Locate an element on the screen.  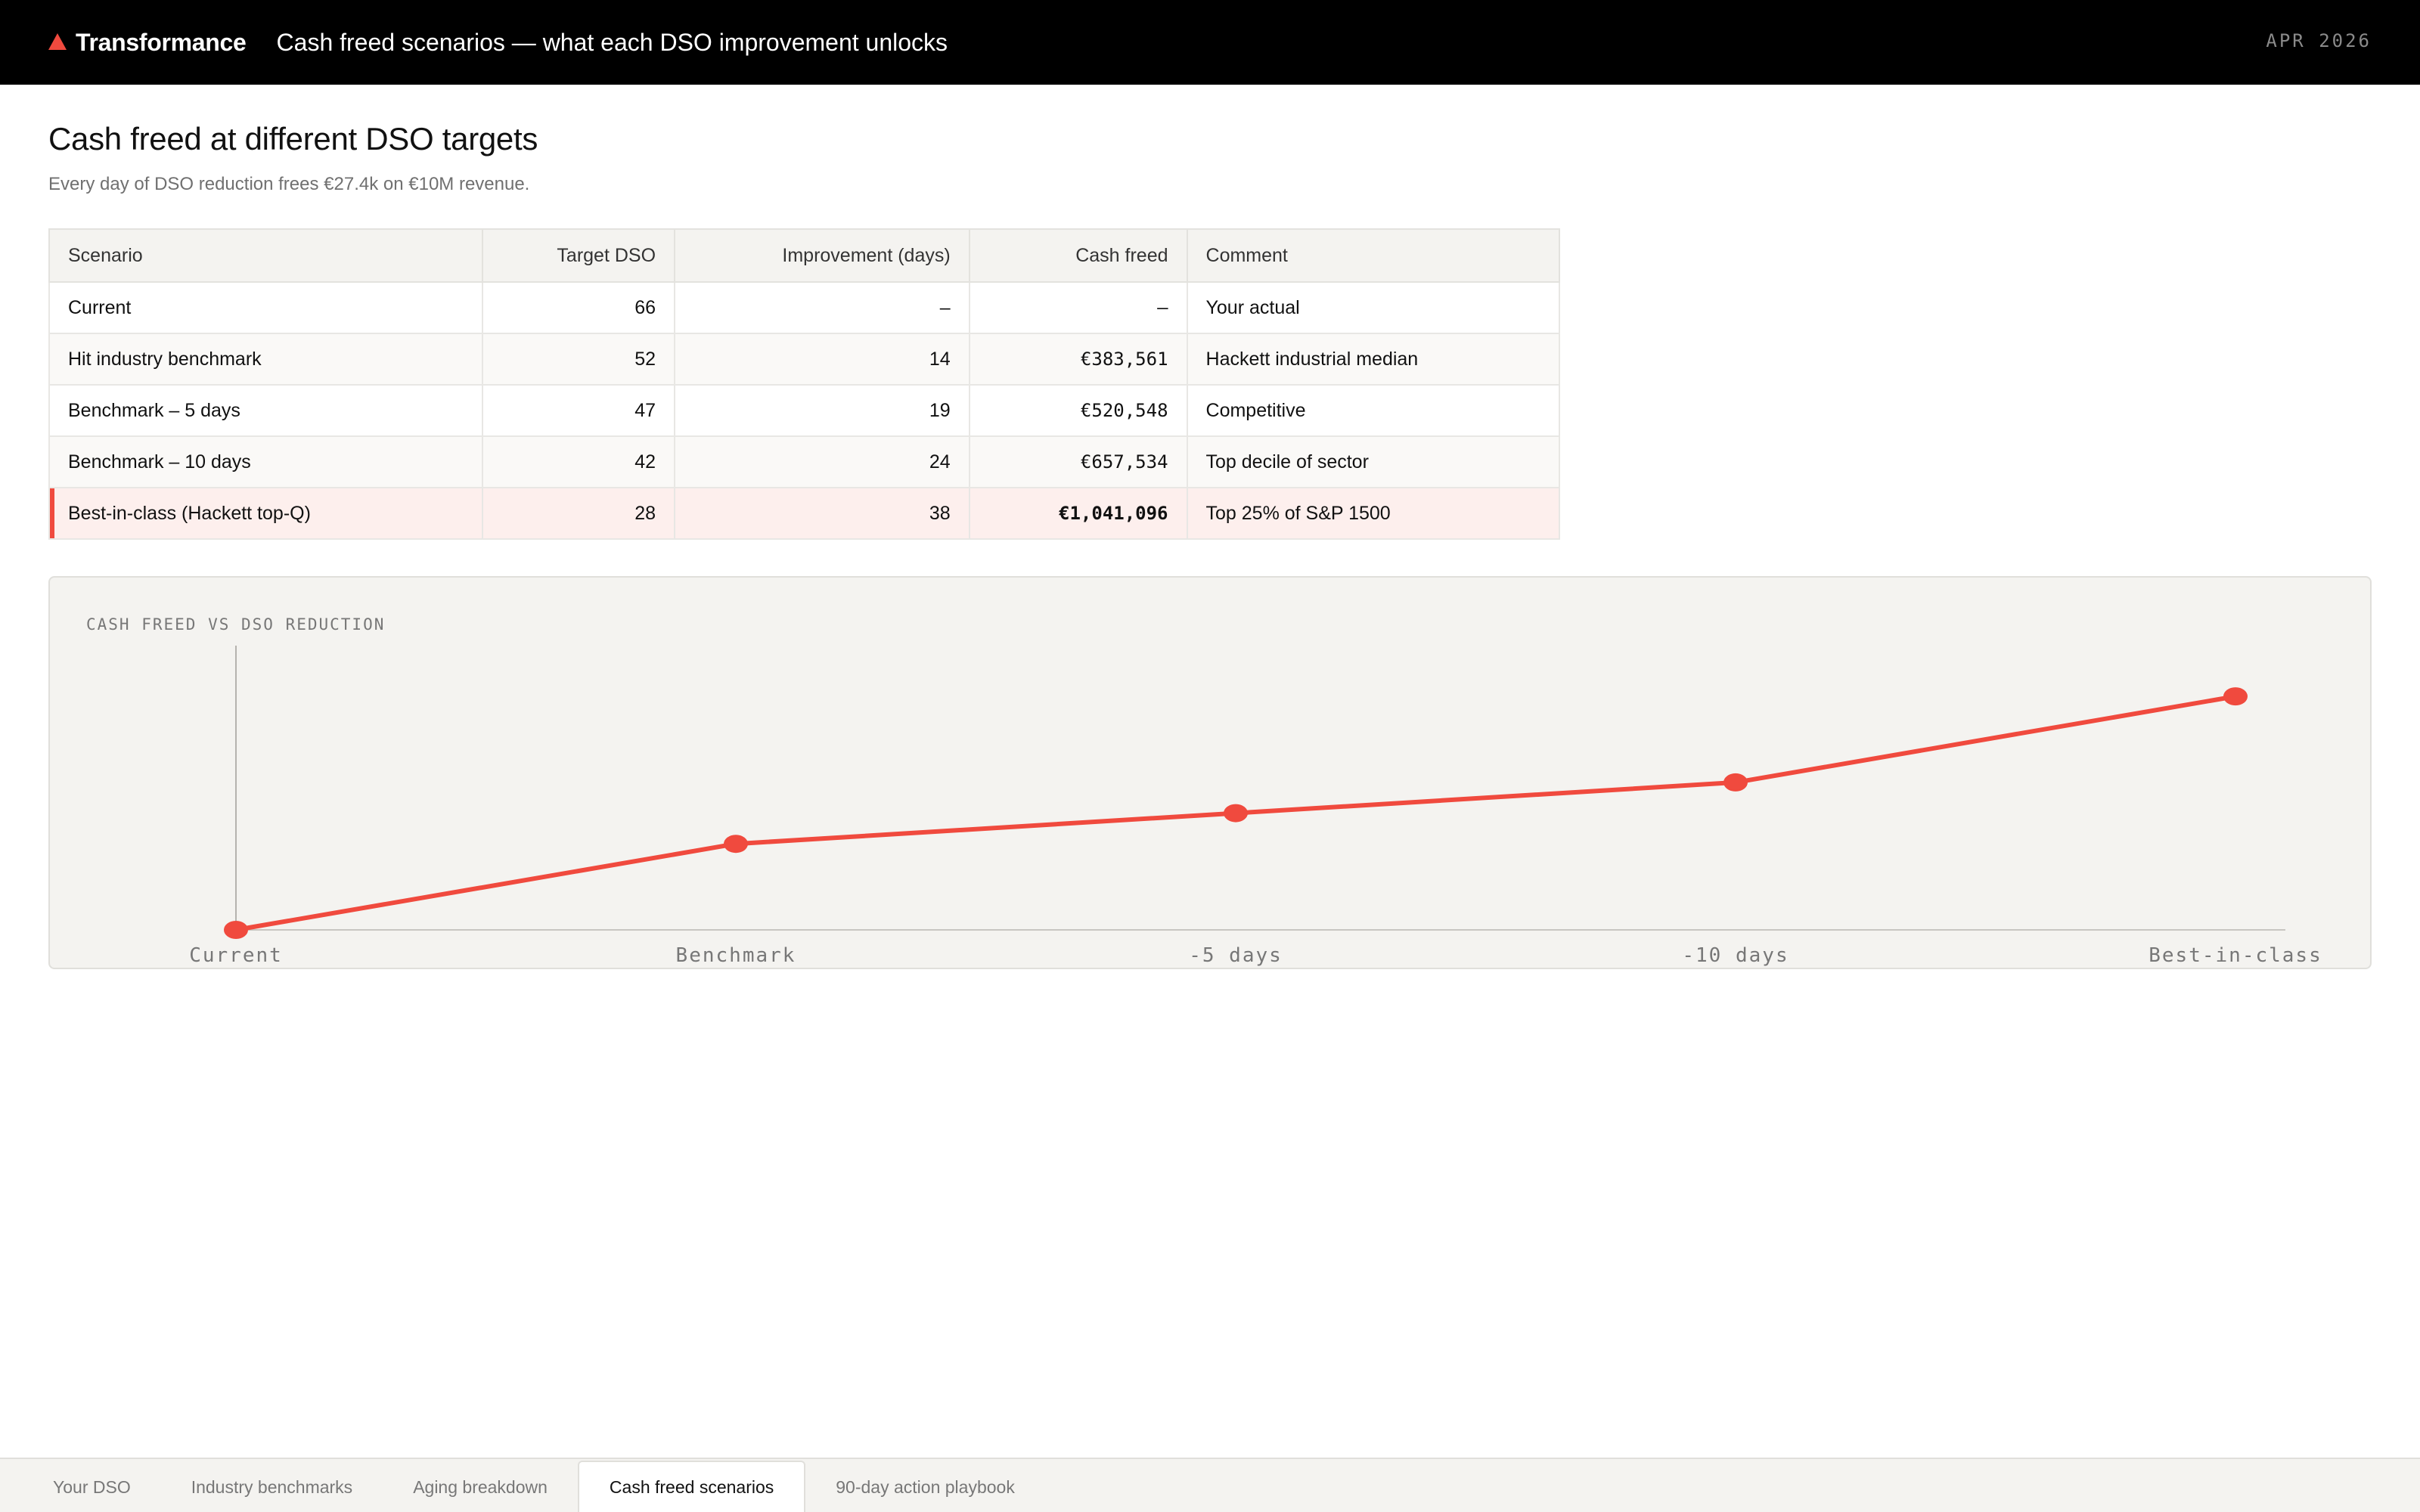
section-title: Cash freed at different DSO targets is located at coordinates (293, 138).